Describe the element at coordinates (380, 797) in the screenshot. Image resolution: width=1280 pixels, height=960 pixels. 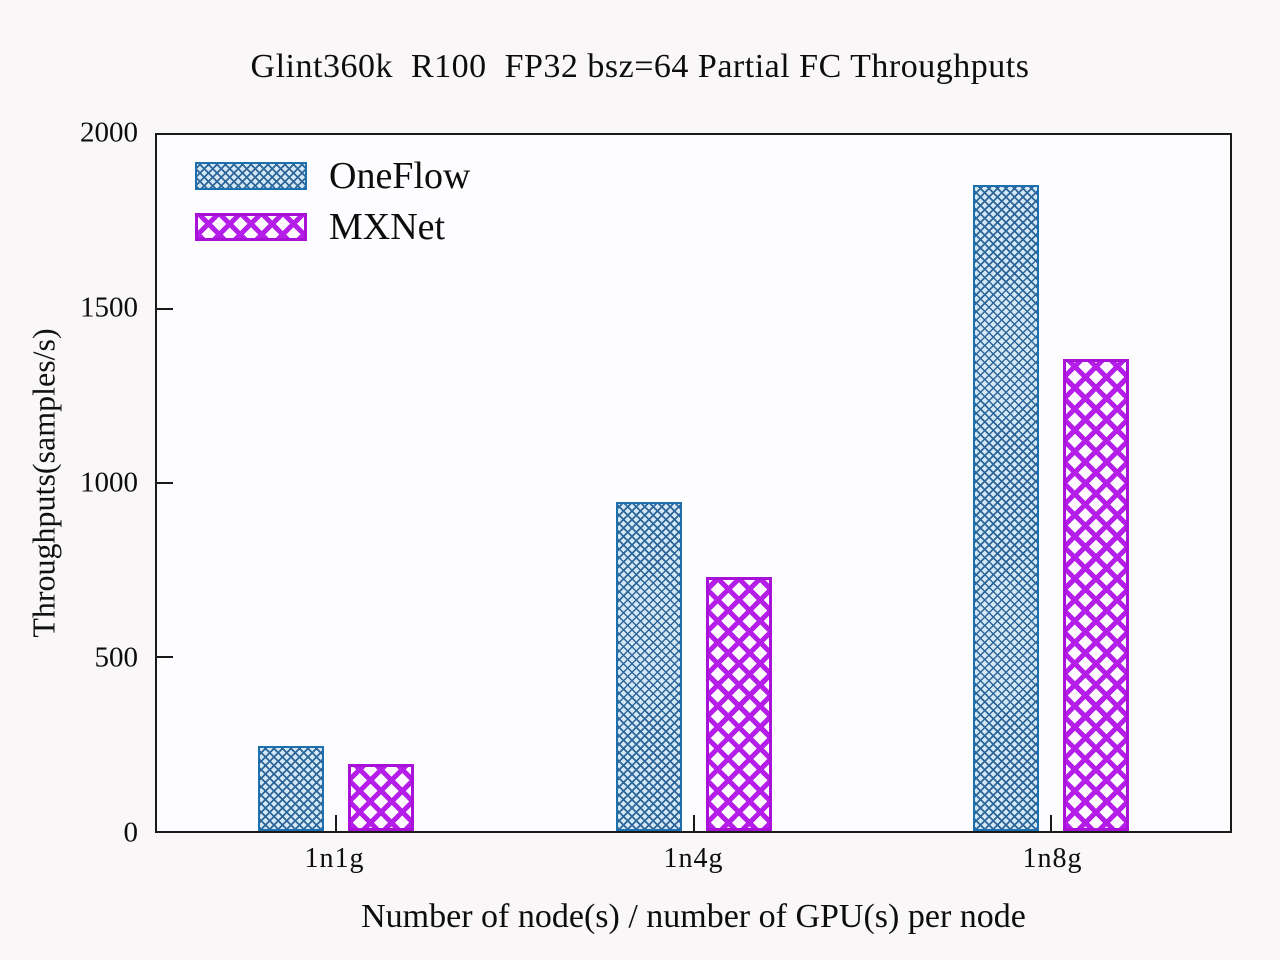
I see `bar-mxnet-1n1g` at that location.